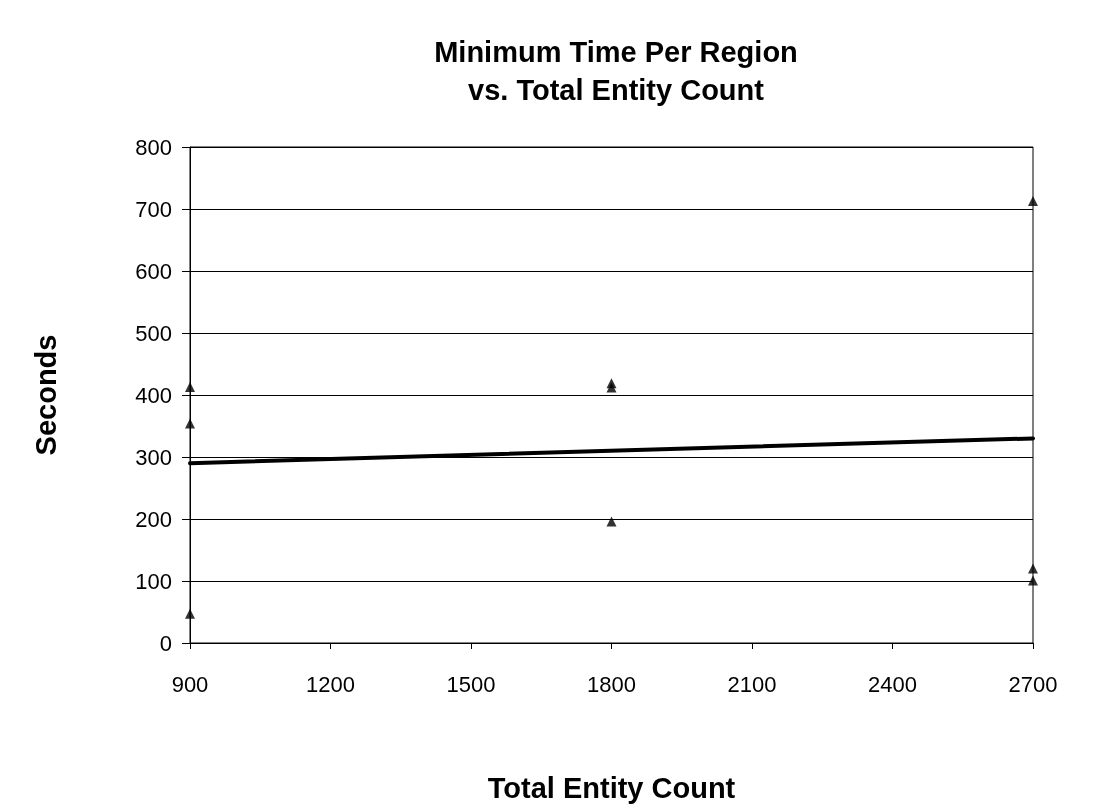  What do you see at coordinates (892, 684) in the screenshot?
I see `x-tick-label: 2400` at bounding box center [892, 684].